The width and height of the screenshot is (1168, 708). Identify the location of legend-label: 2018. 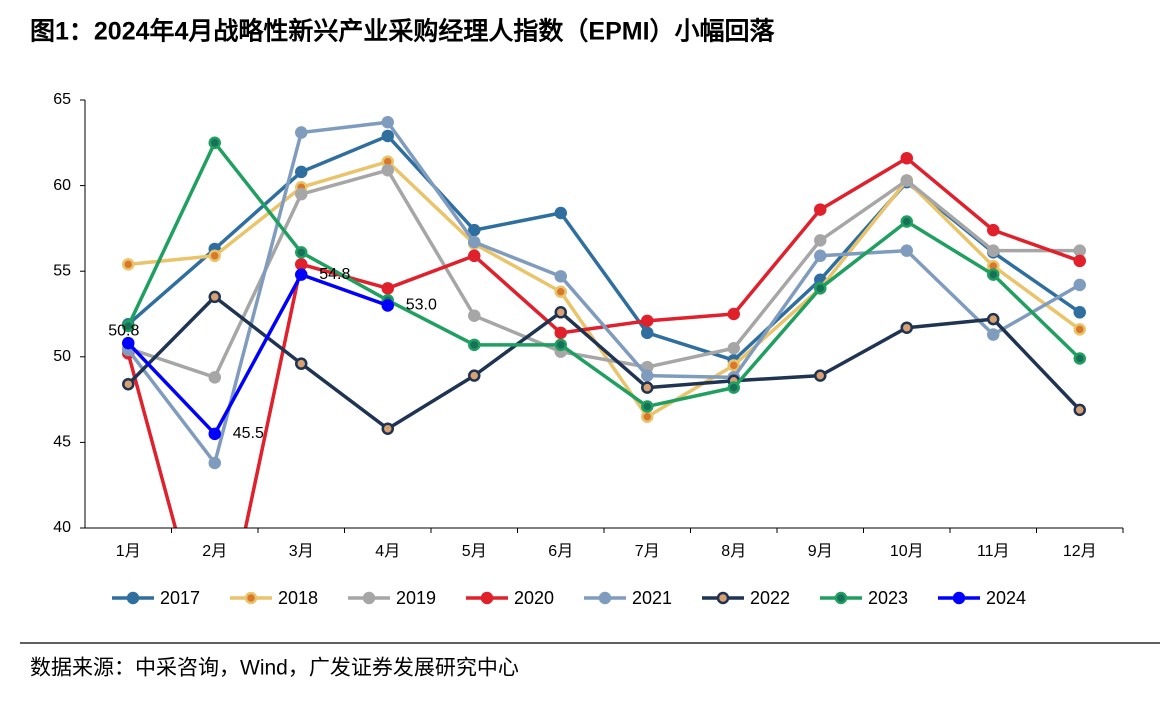
(298, 598).